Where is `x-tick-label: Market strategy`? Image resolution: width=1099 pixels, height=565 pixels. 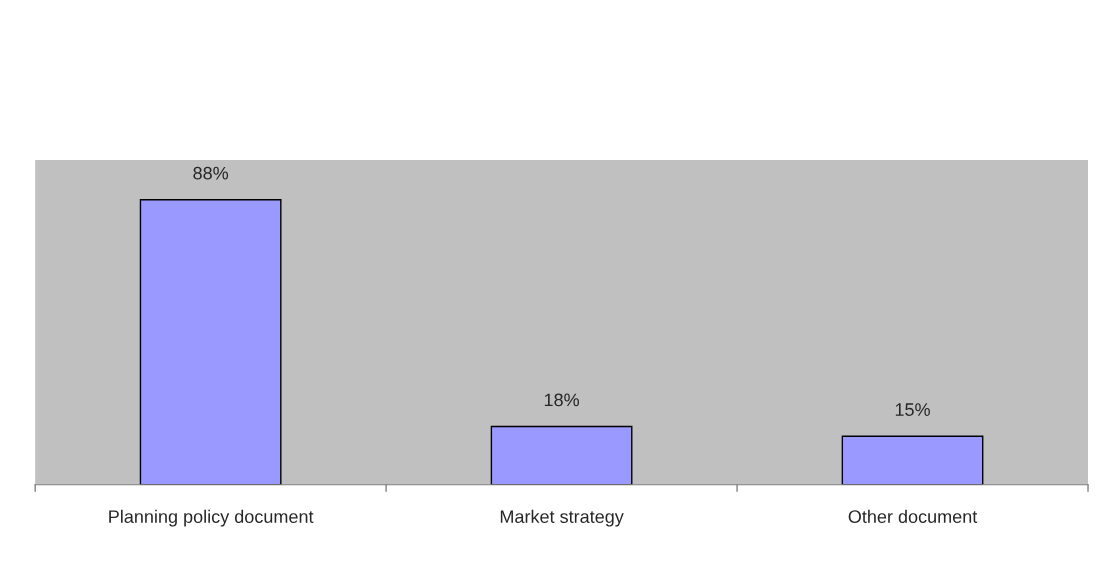 x-tick-label: Market strategy is located at coordinates (562, 518).